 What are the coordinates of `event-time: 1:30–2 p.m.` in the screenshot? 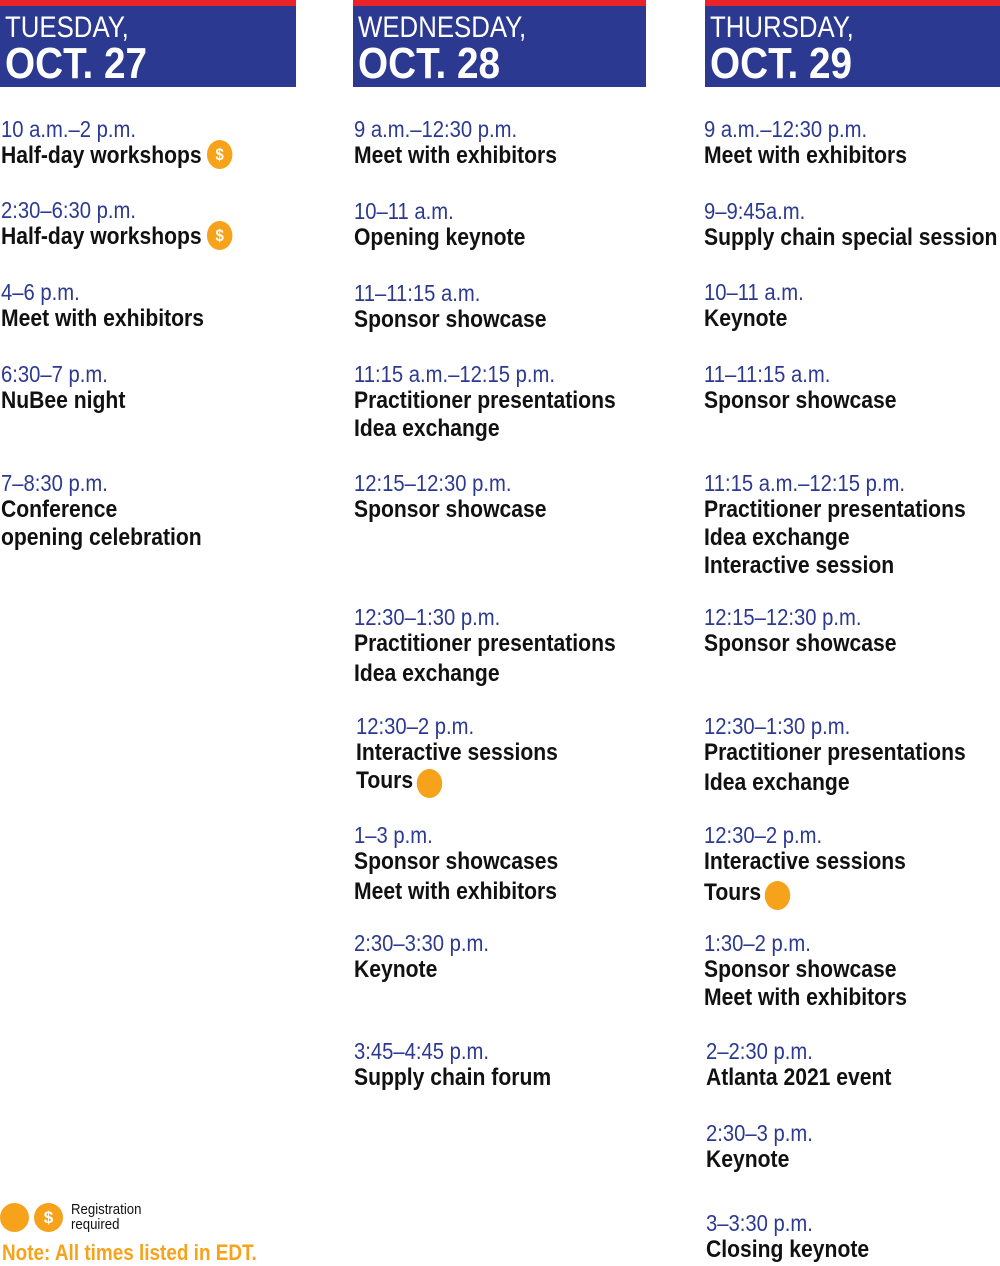 It's located at (757, 943).